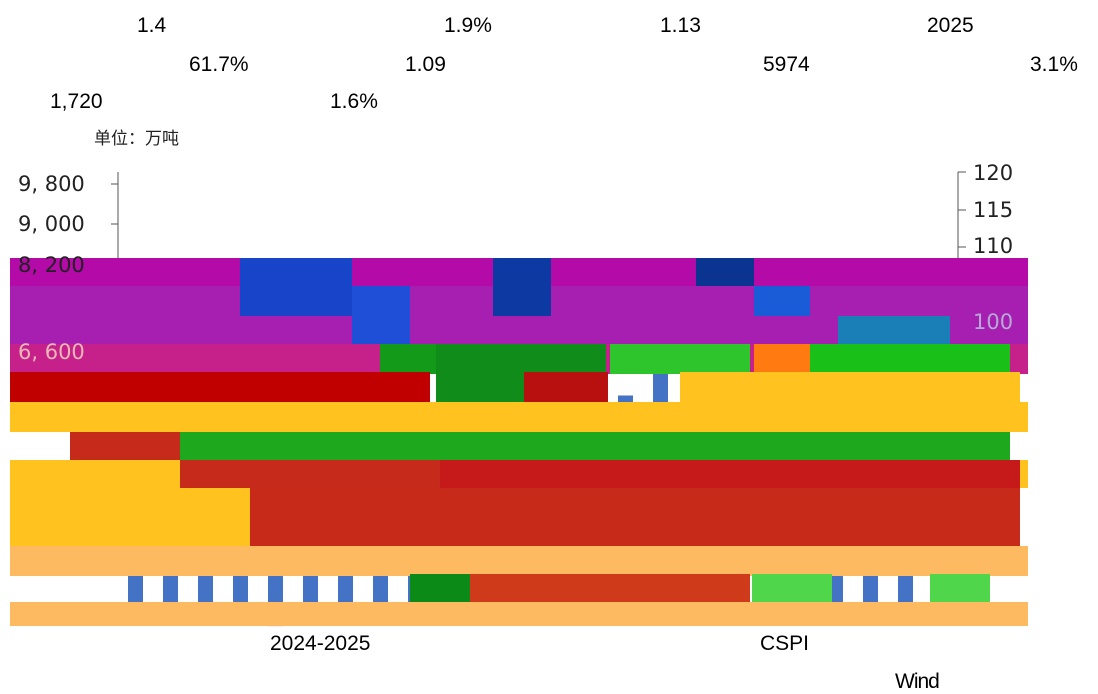  Describe the element at coordinates (993, 210) in the screenshot. I see `y-right-tick-2: 115` at that location.